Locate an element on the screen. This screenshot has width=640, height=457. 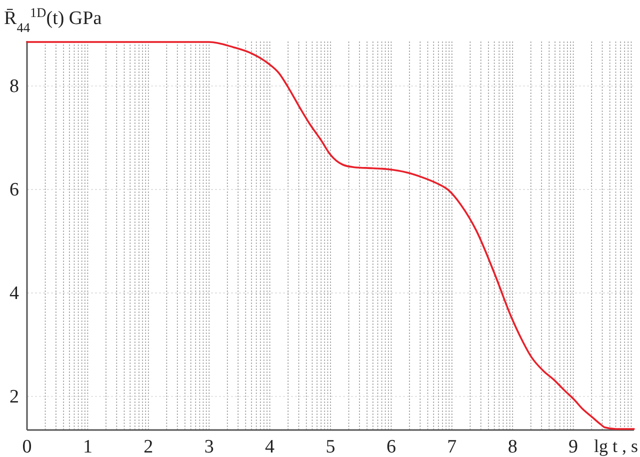
y-tick-label: 6 is located at coordinates (14, 190).